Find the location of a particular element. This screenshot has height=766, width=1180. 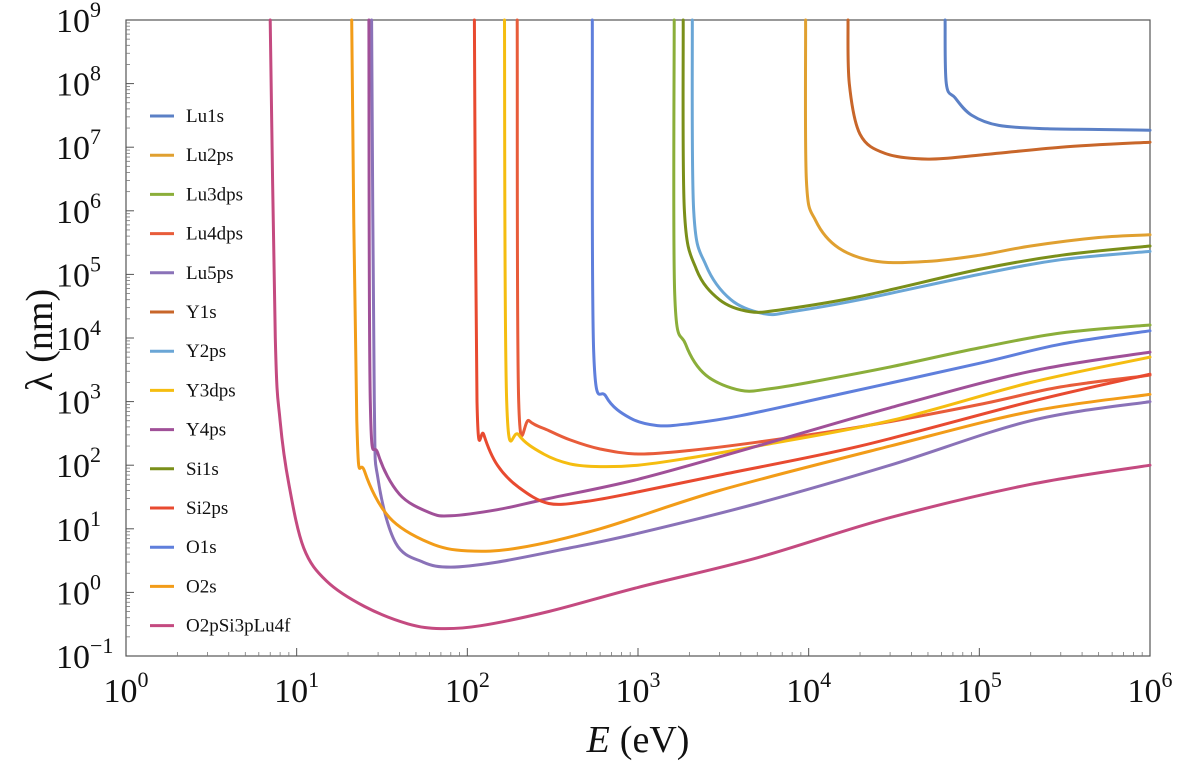

y-tick-label: 10² is located at coordinates (78, 463).